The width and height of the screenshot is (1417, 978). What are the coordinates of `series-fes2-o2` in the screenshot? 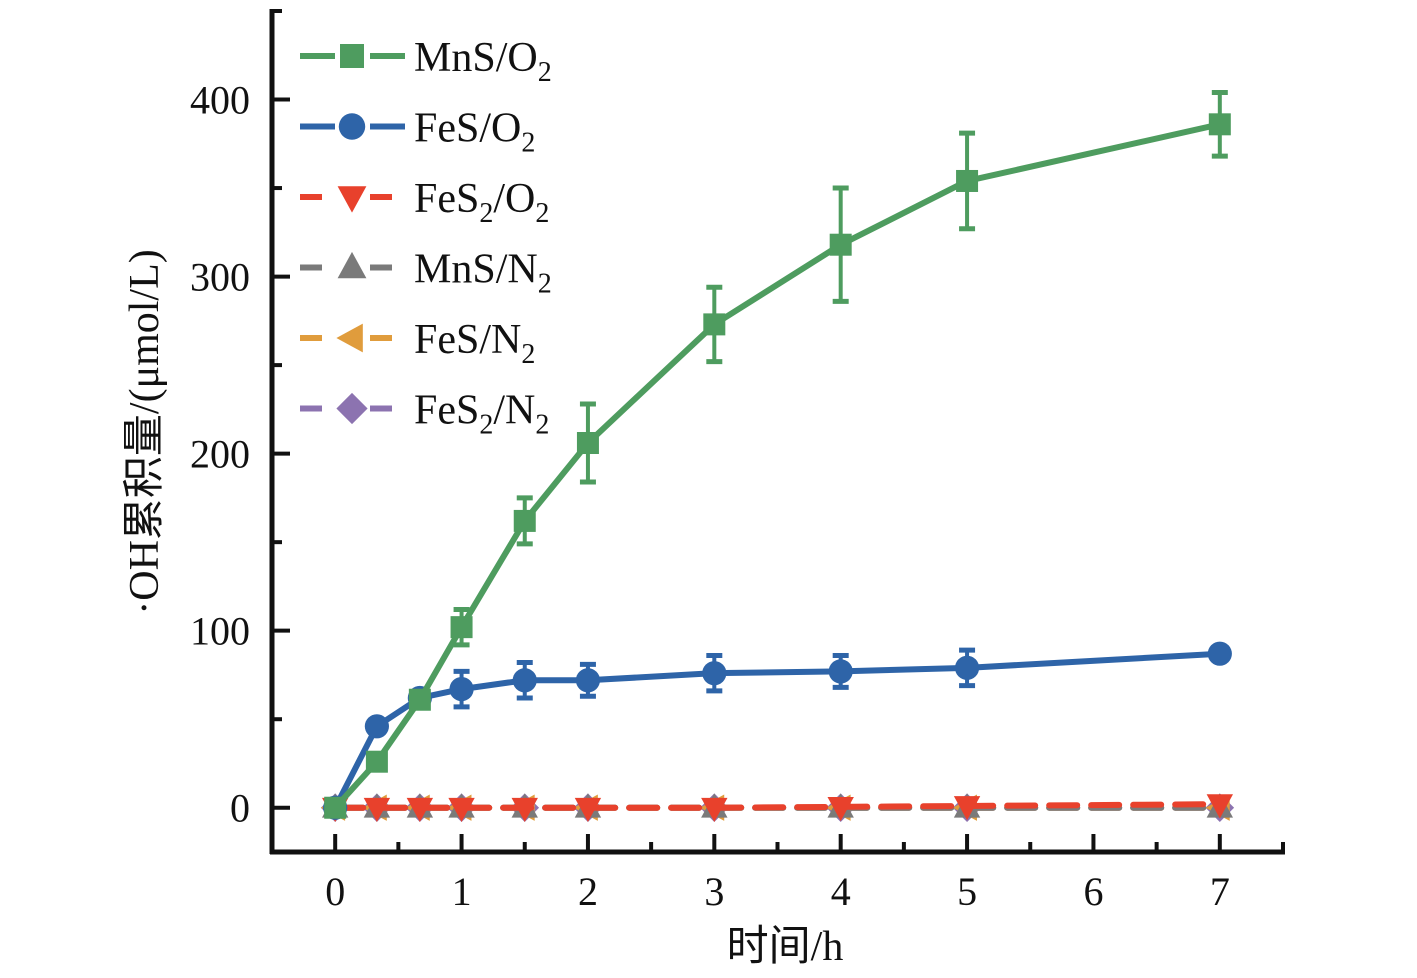 It's located at (777, 808).